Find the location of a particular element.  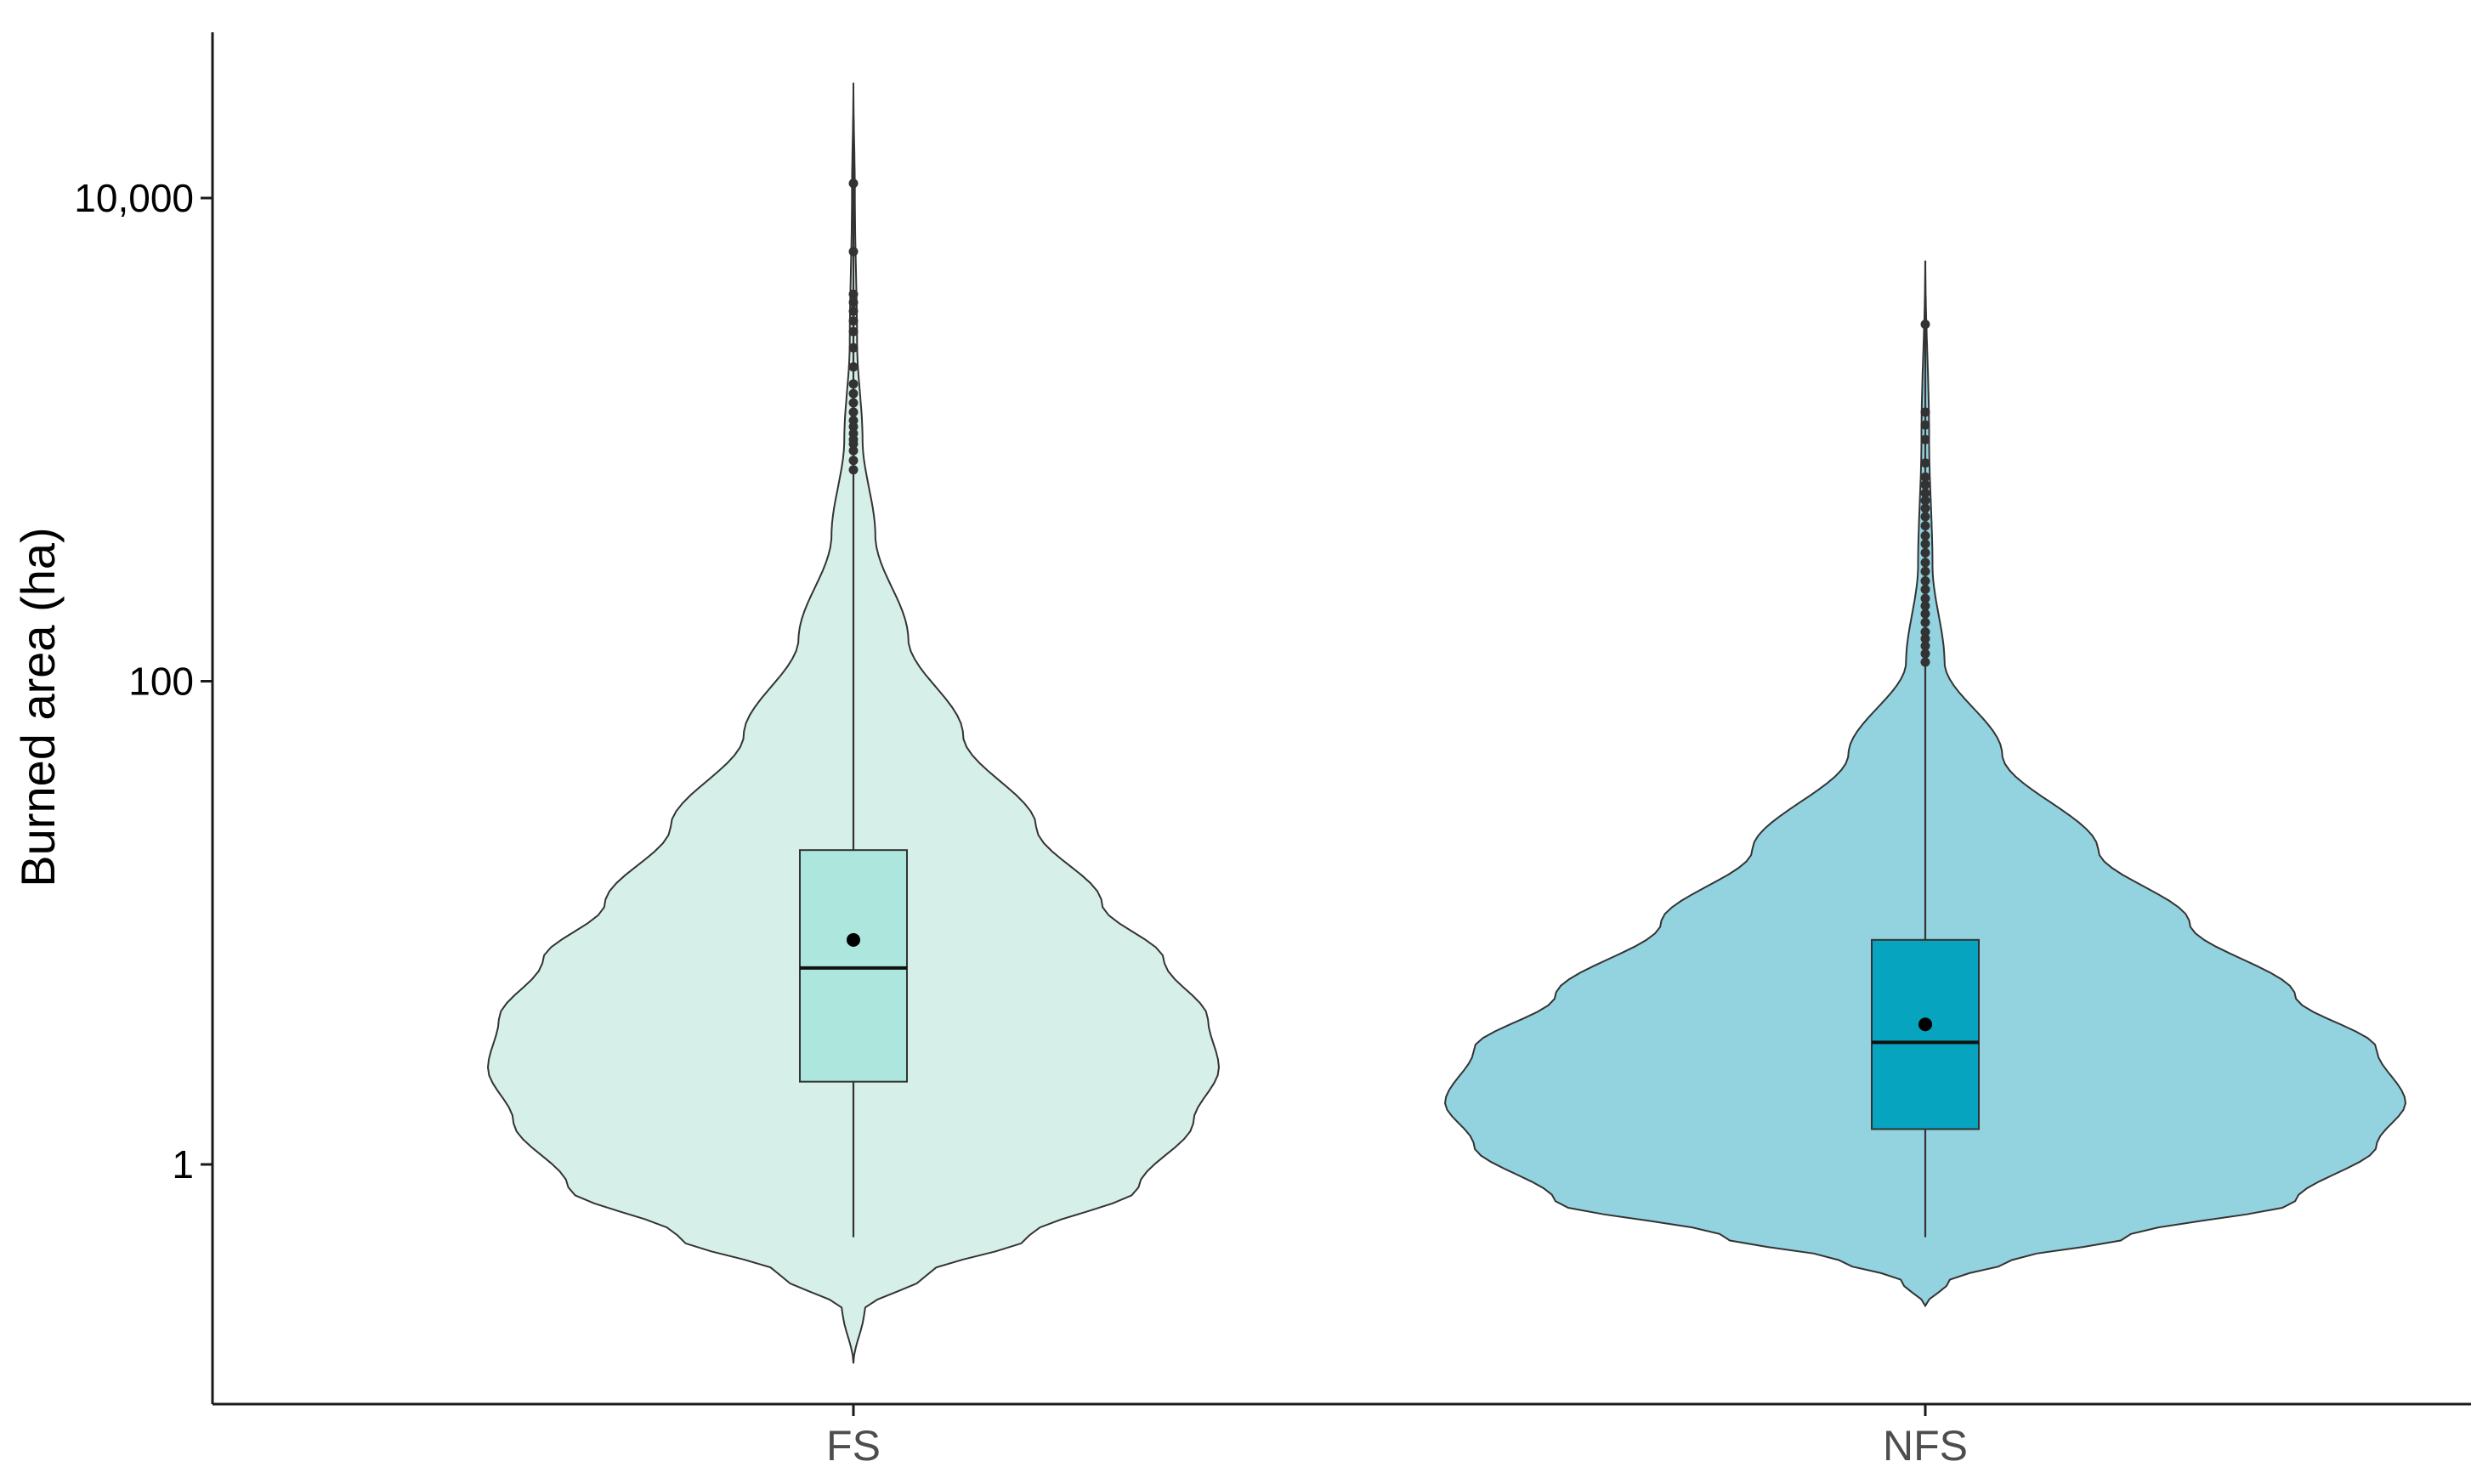

y-axis-title: Burned area (ha) is located at coordinates (38, 706).